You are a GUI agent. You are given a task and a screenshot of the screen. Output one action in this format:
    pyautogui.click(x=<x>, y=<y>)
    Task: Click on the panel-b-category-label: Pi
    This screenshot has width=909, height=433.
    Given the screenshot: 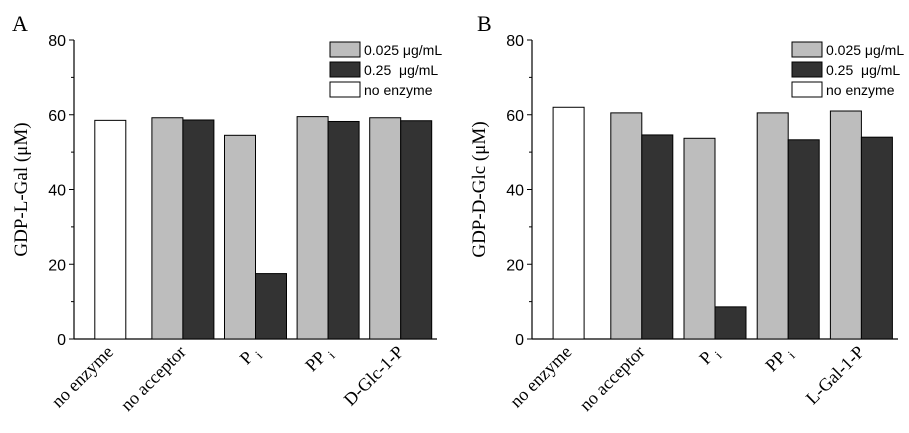 What is the action you would take?
    pyautogui.click(x=710, y=356)
    